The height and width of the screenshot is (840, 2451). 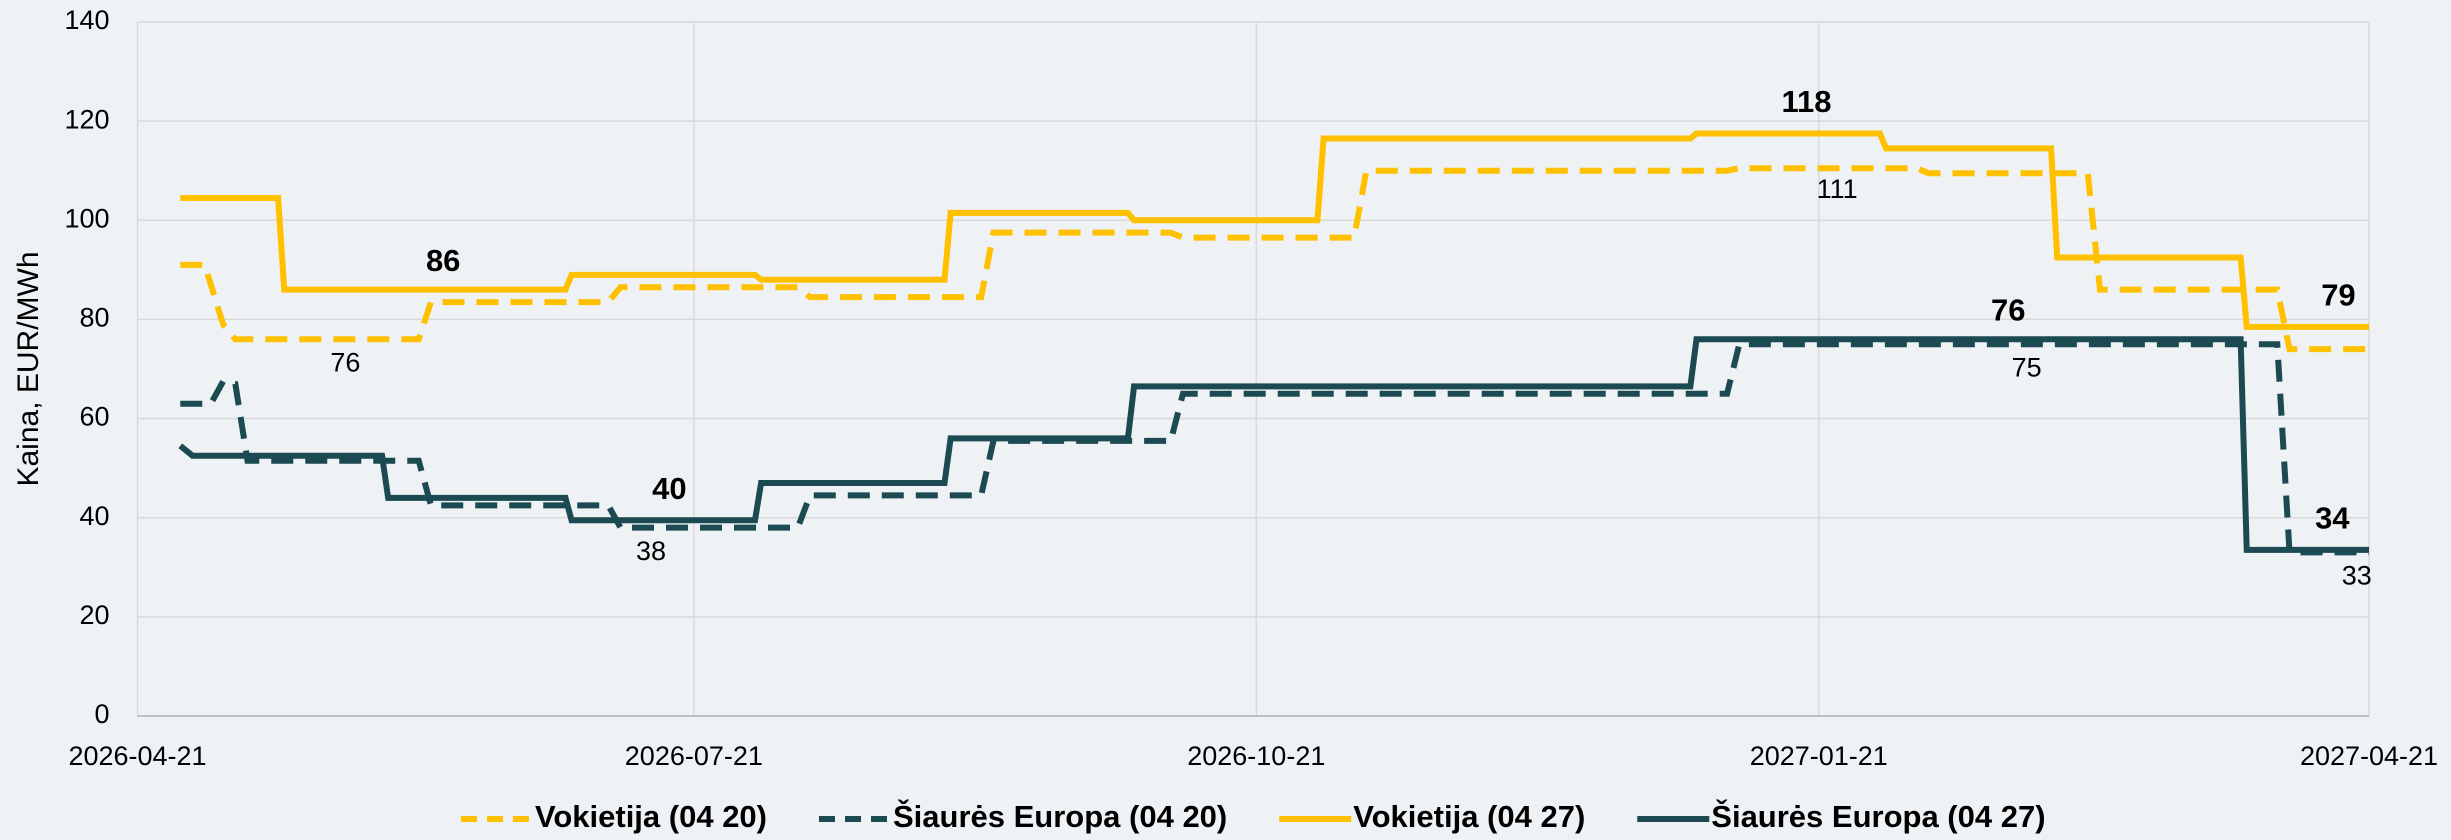 What do you see at coordinates (669, 488) in the screenshot?
I see `data-label: 40` at bounding box center [669, 488].